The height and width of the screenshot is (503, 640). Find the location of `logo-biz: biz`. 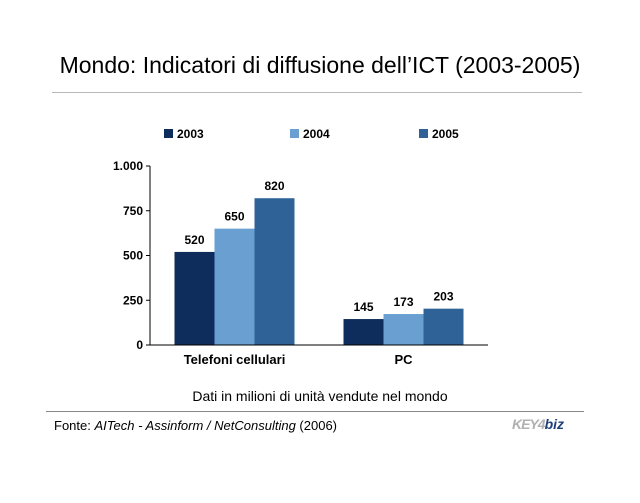

logo-biz: biz is located at coordinates (554, 424).